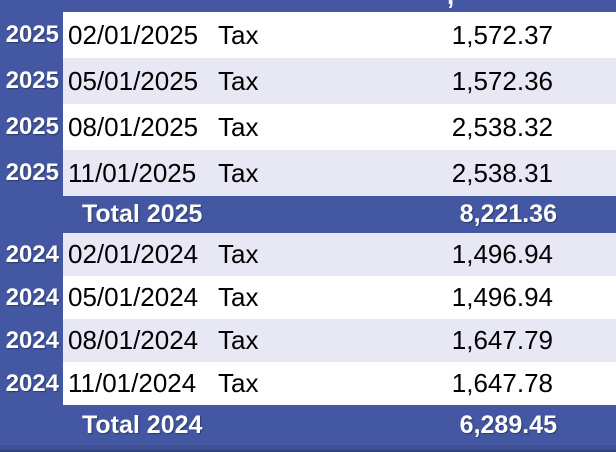 The width and height of the screenshot is (616, 452). What do you see at coordinates (502, 383) in the screenshot?
I see `amount-cell: 1,647.78` at bounding box center [502, 383].